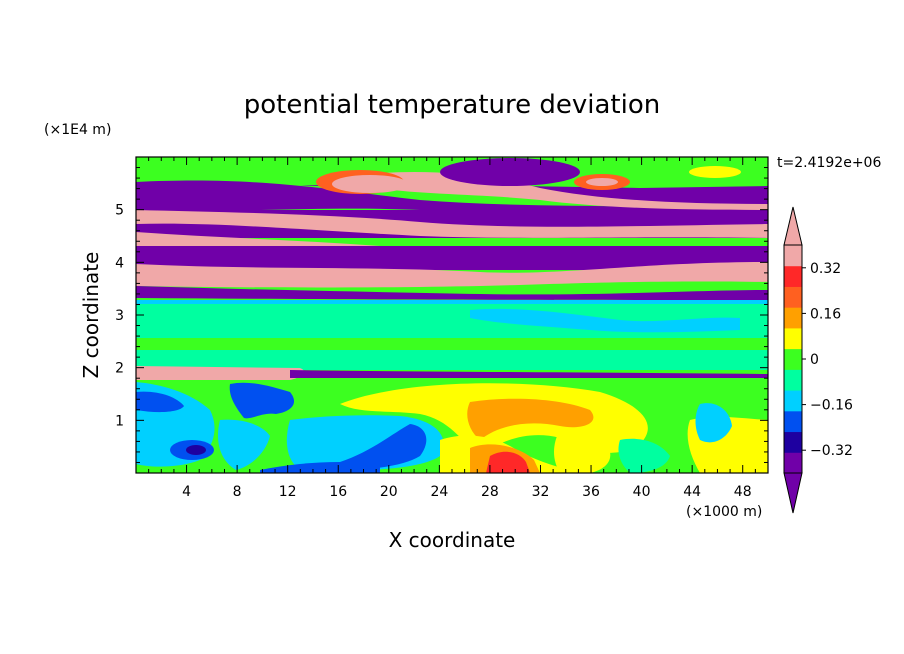  Describe the element at coordinates (642, 492) in the screenshot. I see `x-tick-label: 40` at that location.